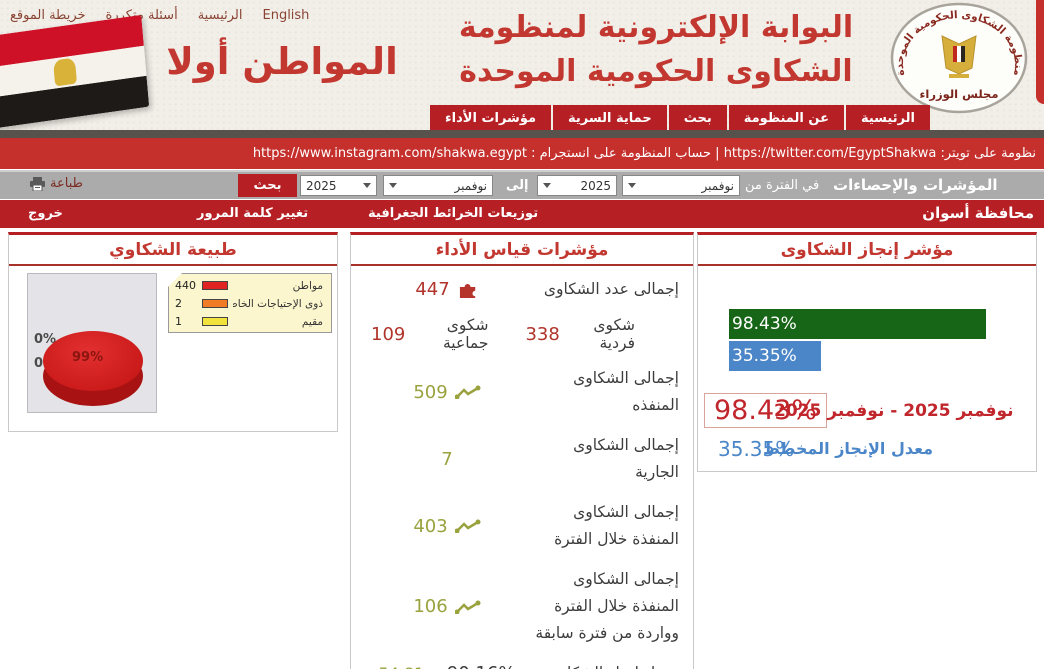  Describe the element at coordinates (267, 185) in the screenshot. I see `search-button: بحث` at that location.